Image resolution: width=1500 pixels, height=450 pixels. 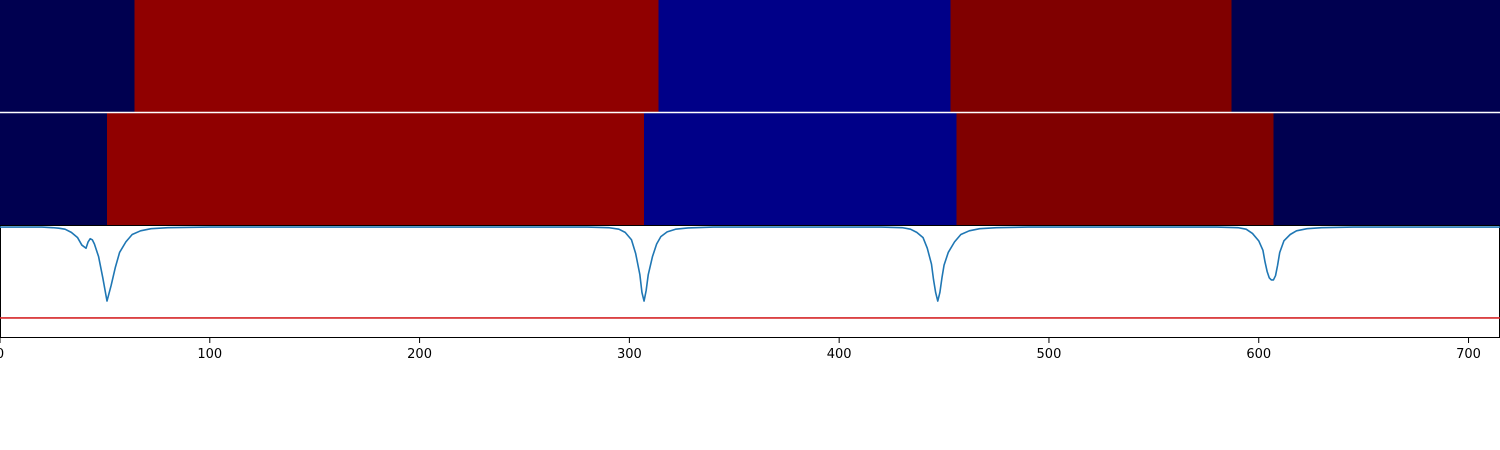 I want to click on x-tick-label: 700, so click(x=1468, y=354).